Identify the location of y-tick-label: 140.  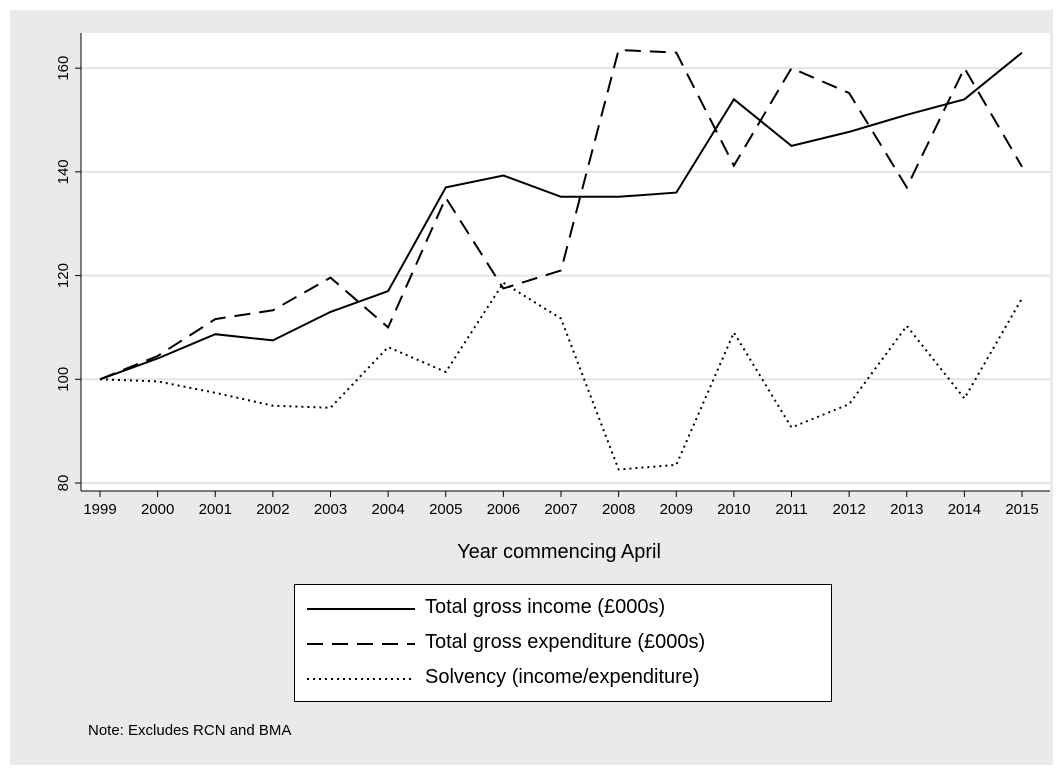
(63, 171).